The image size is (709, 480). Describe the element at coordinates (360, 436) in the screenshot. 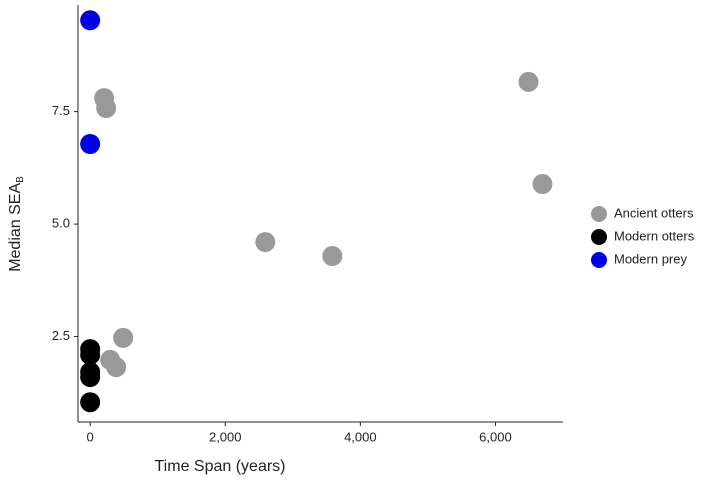

I see `x-tick-label: 4,000` at that location.